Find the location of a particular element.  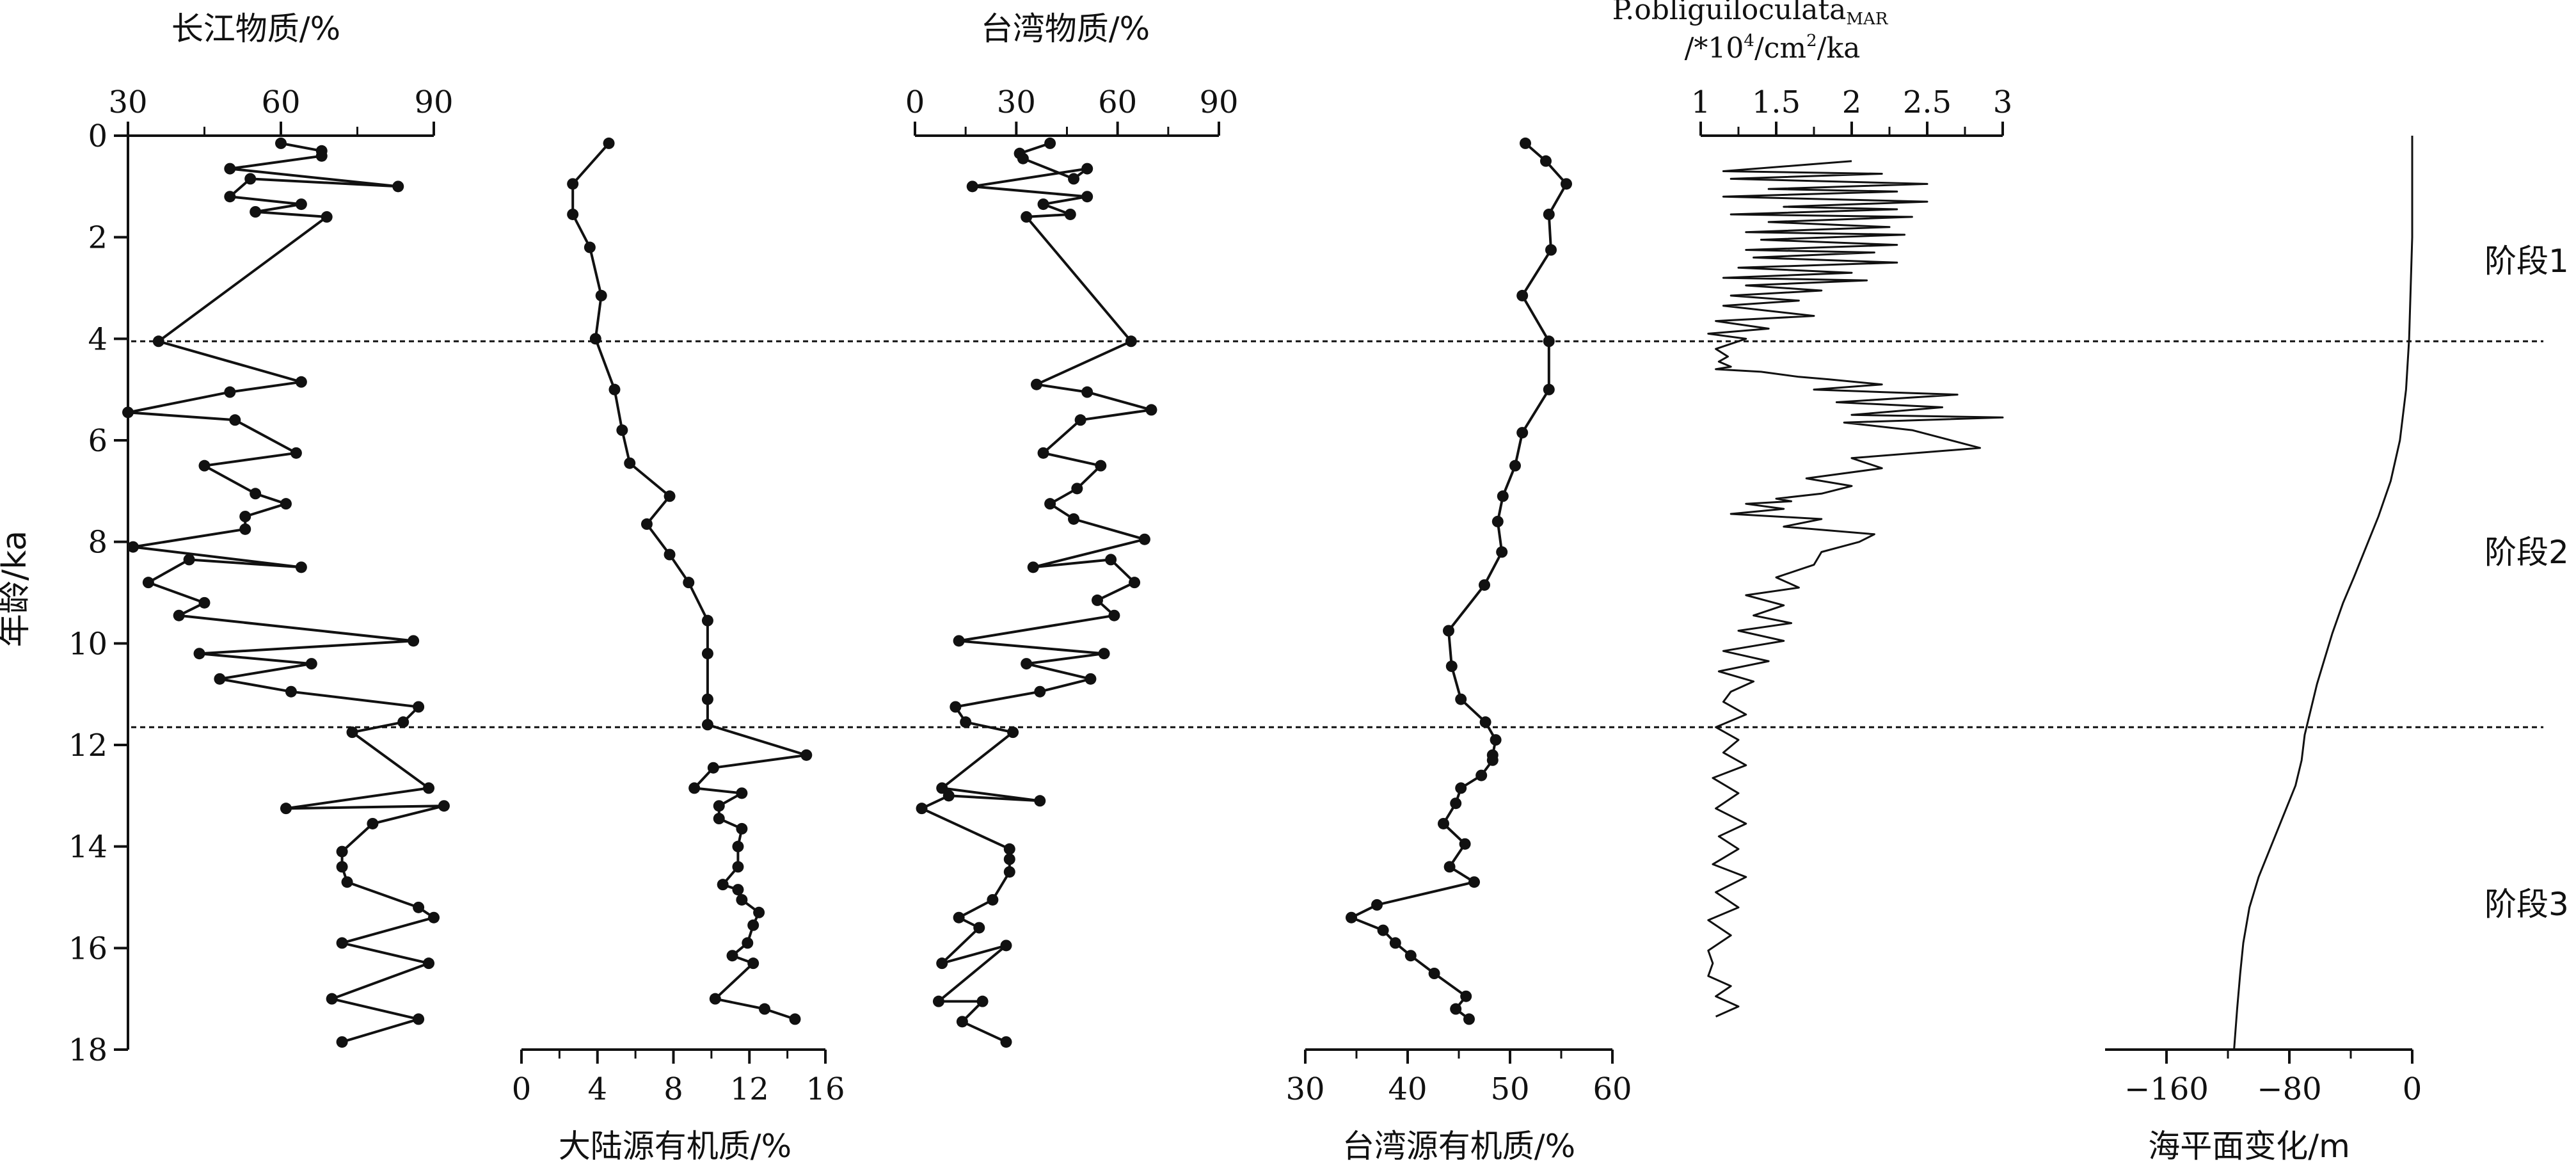

p3-series-line is located at coordinates (1036, 592).